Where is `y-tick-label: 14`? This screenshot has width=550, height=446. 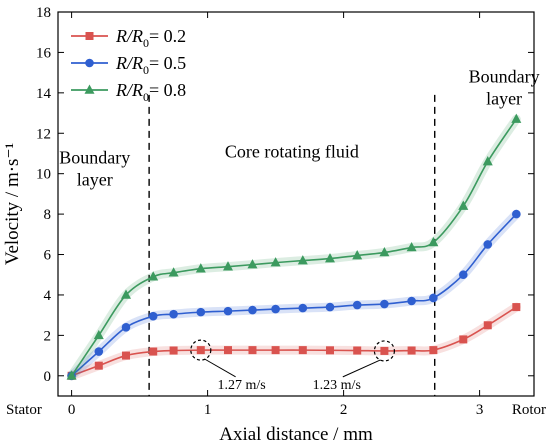
y-tick-label: 14 is located at coordinates (44, 94).